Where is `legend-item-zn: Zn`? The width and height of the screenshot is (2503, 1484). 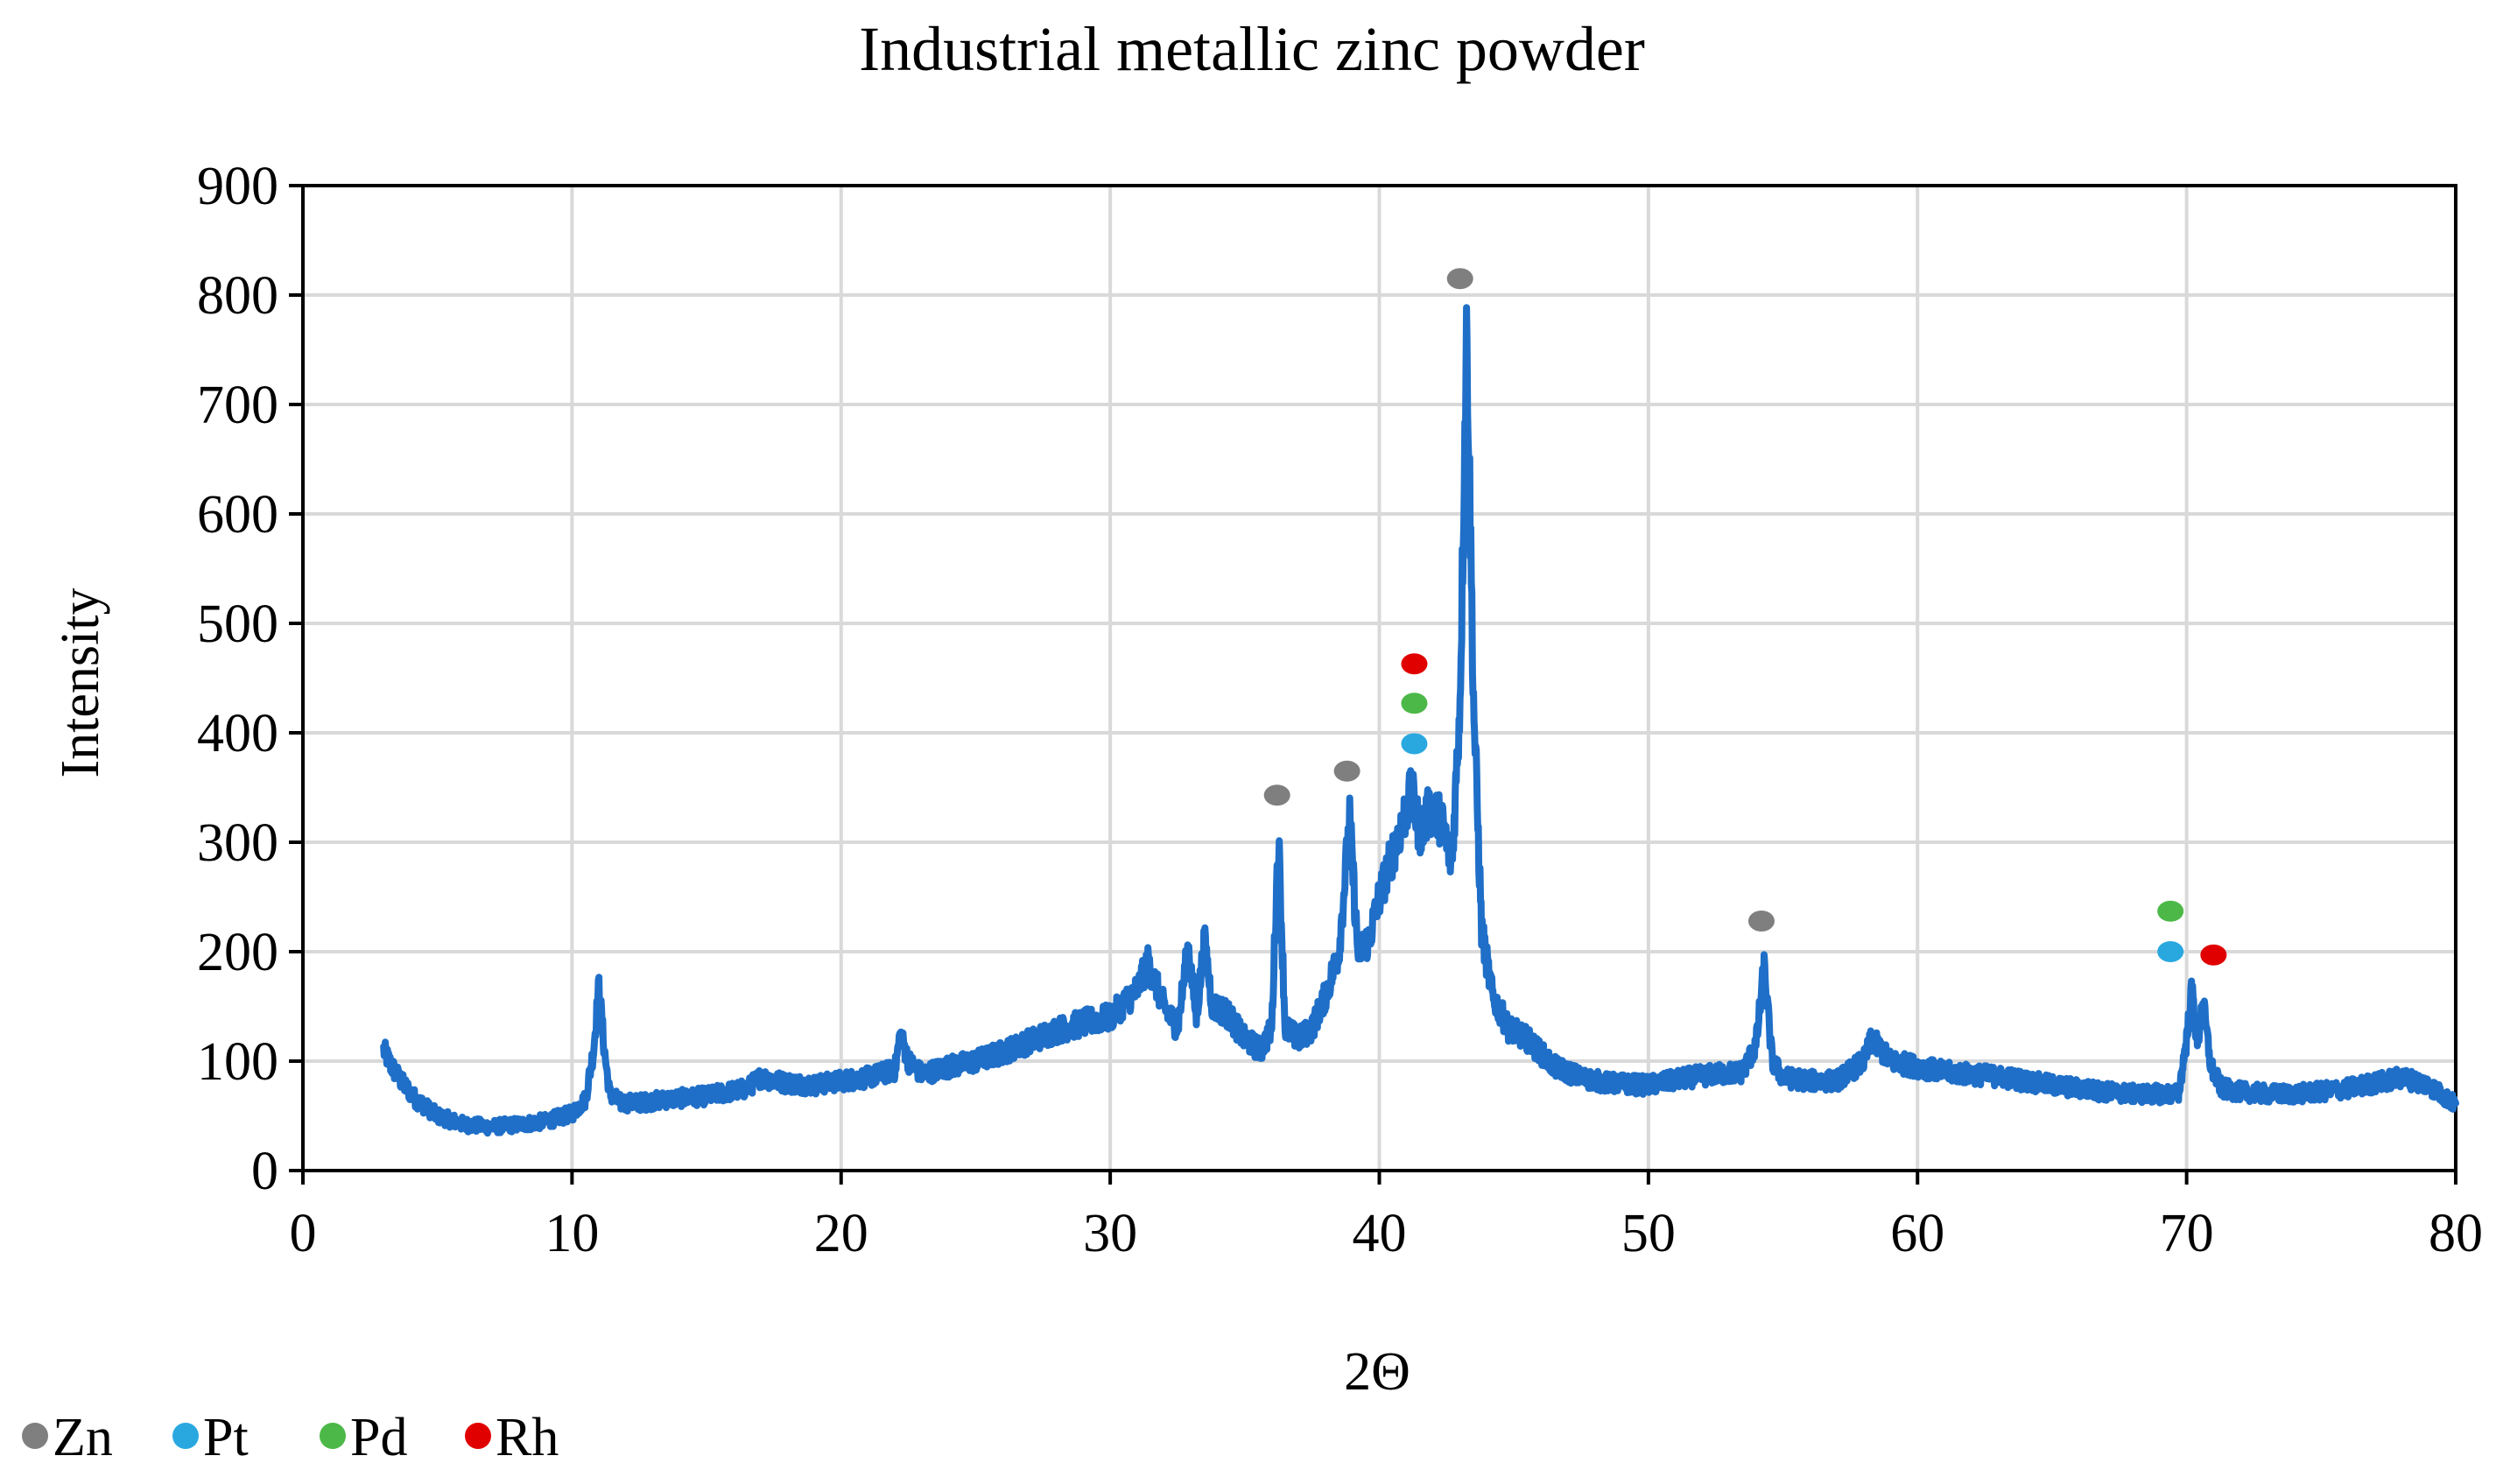
legend-item-zn: Zn is located at coordinates (68, 1437).